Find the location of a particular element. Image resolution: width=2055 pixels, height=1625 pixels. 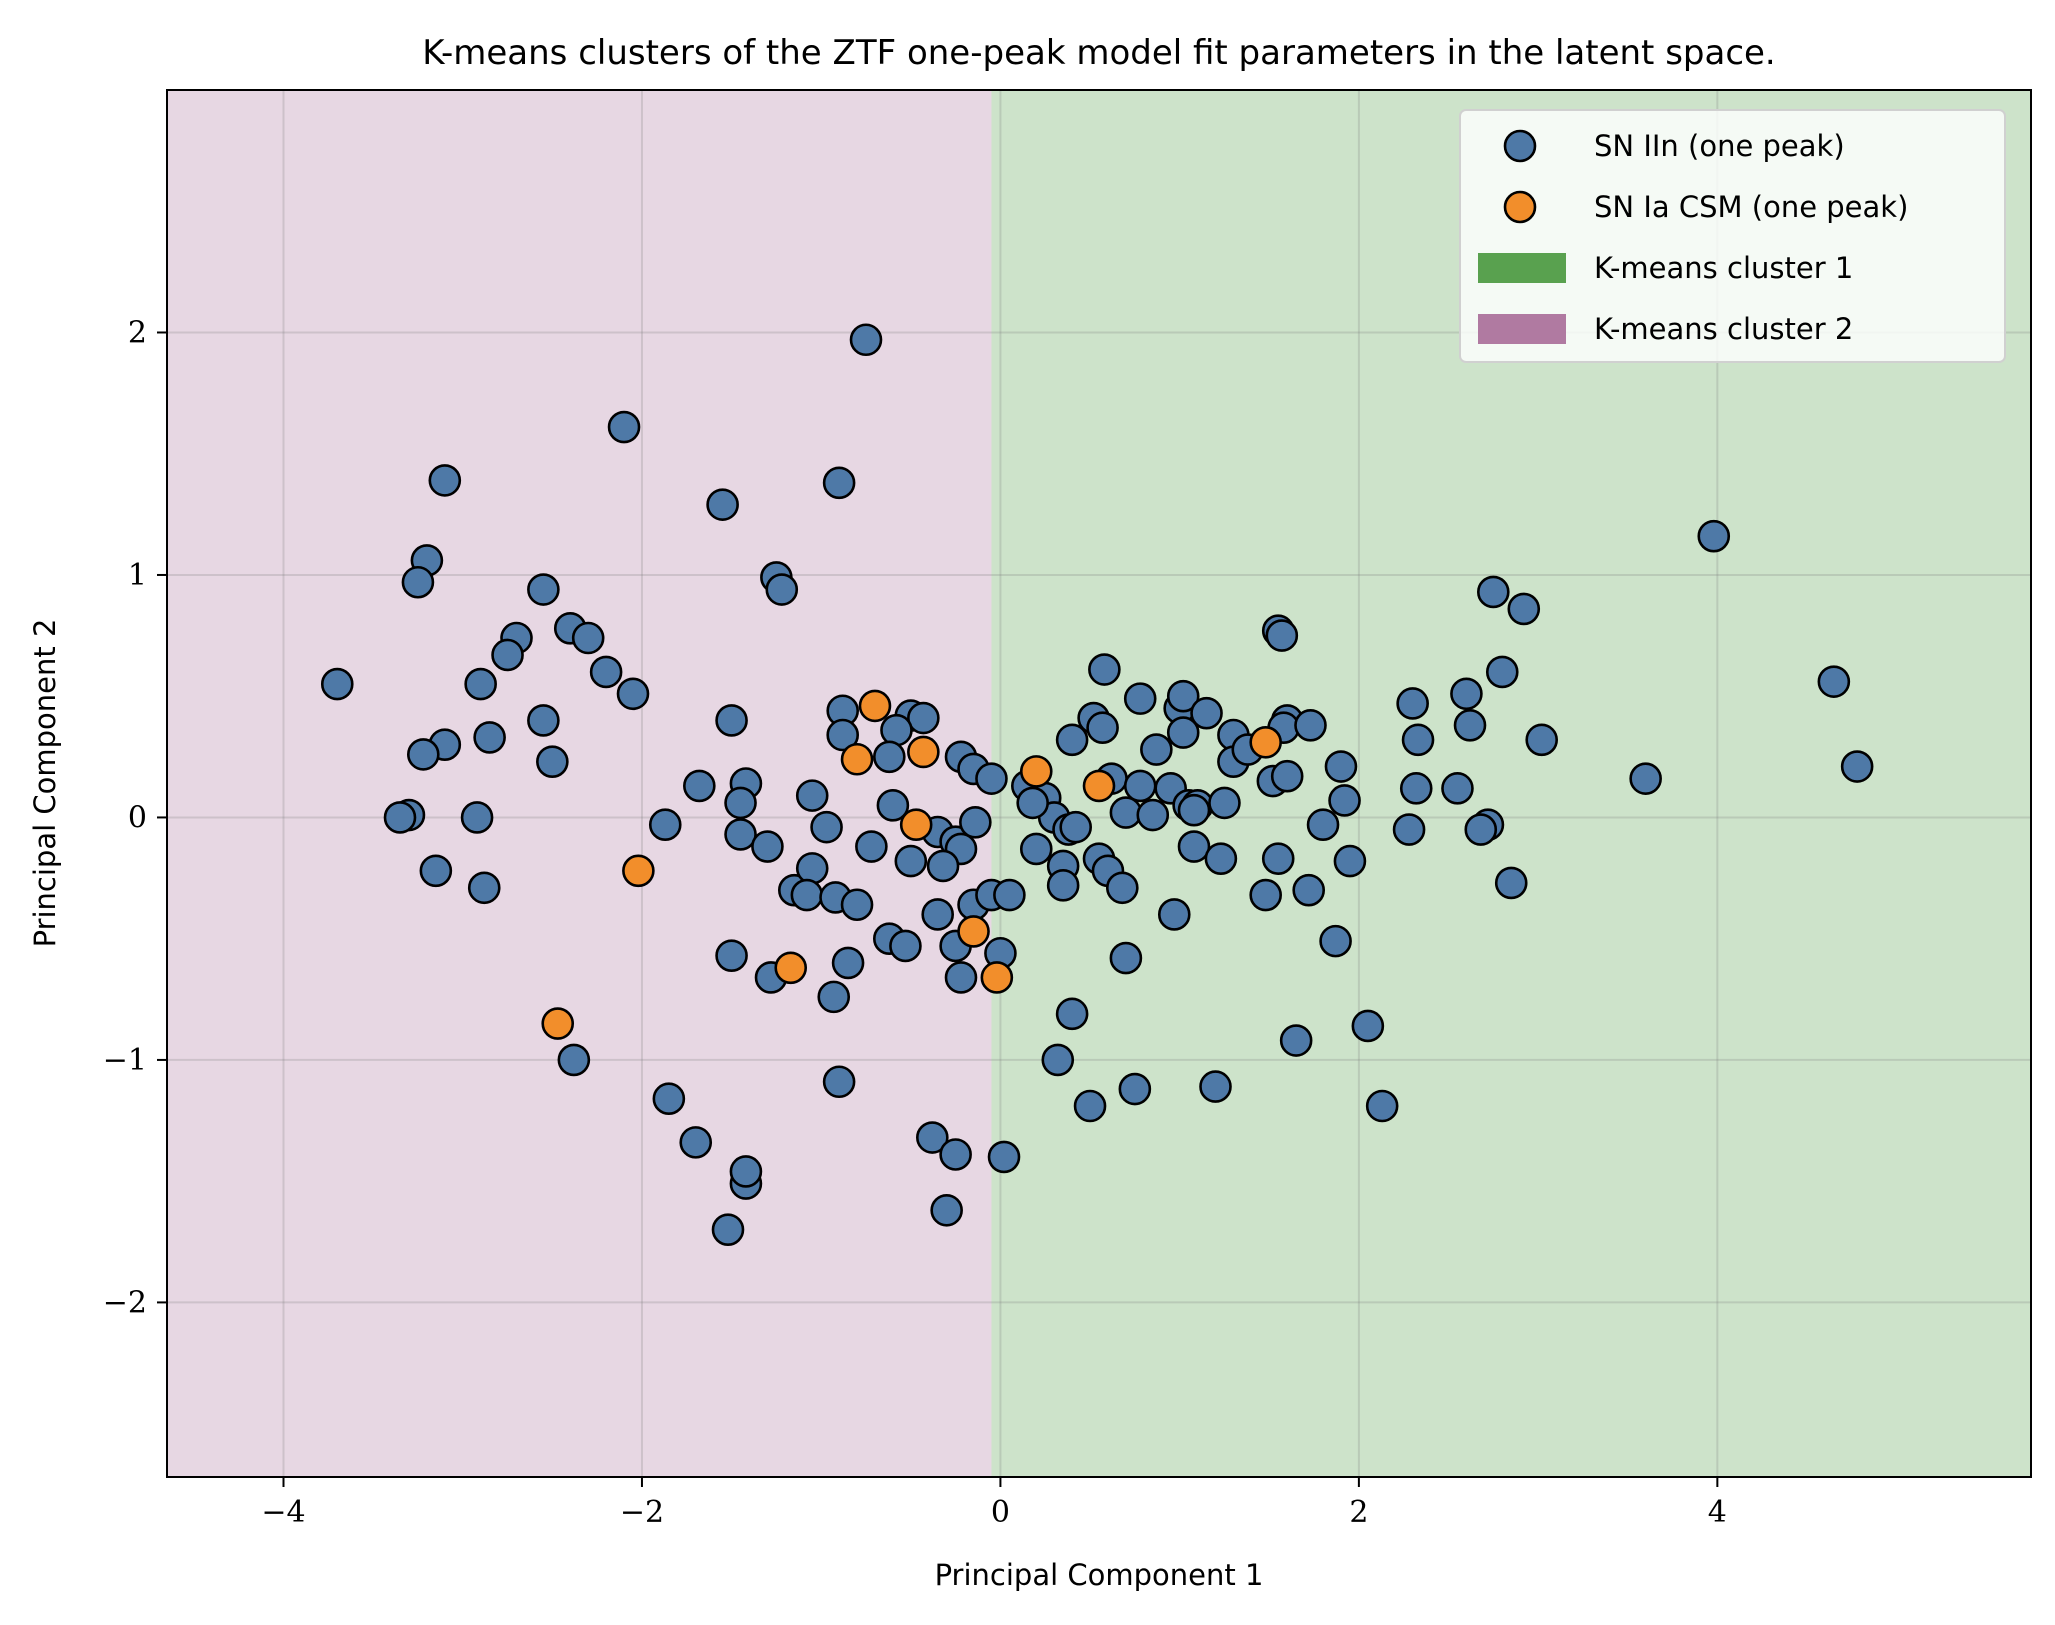

y-tick-label-0: −2 is located at coordinates (125, 1302).